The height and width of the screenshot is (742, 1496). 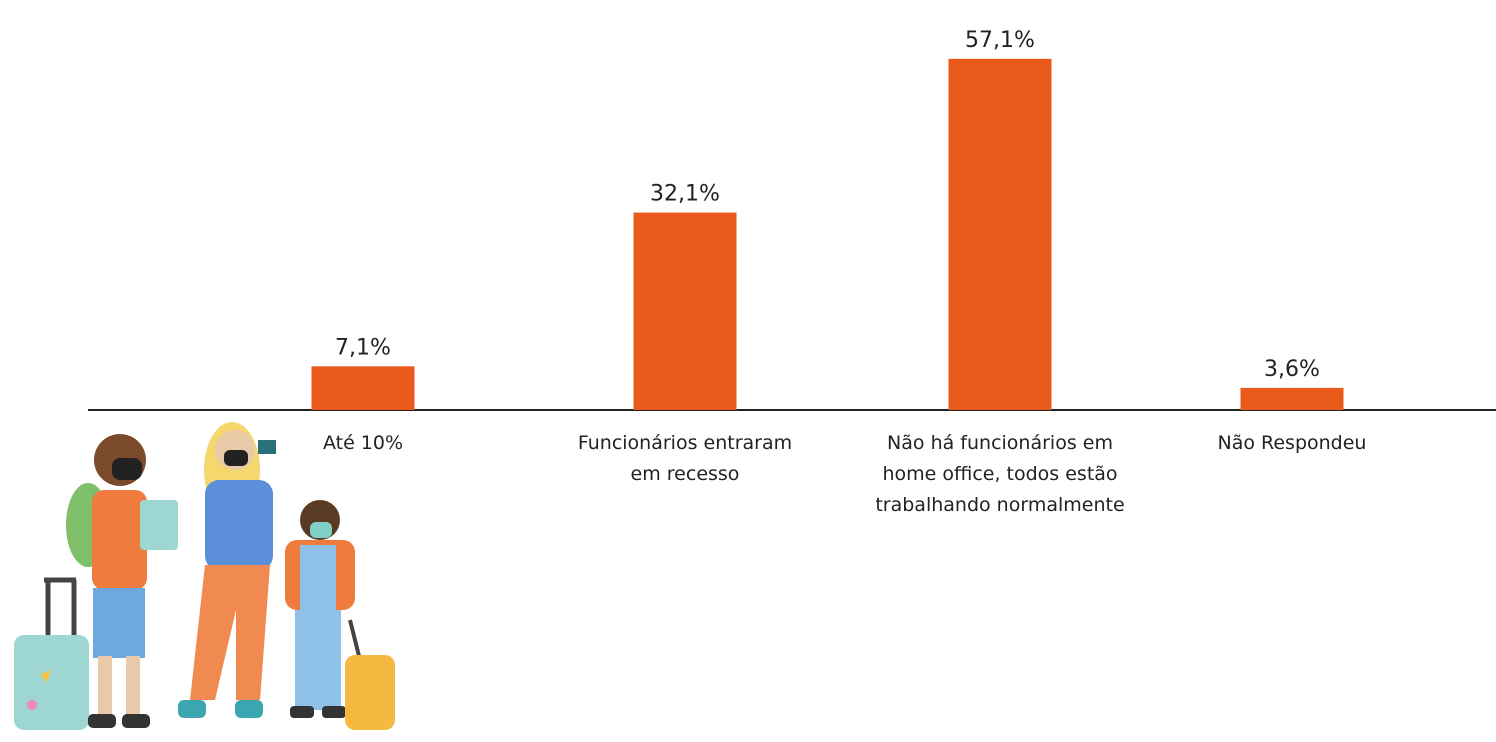 I want to click on category-label: Não Respondeu, so click(x=1292, y=443).